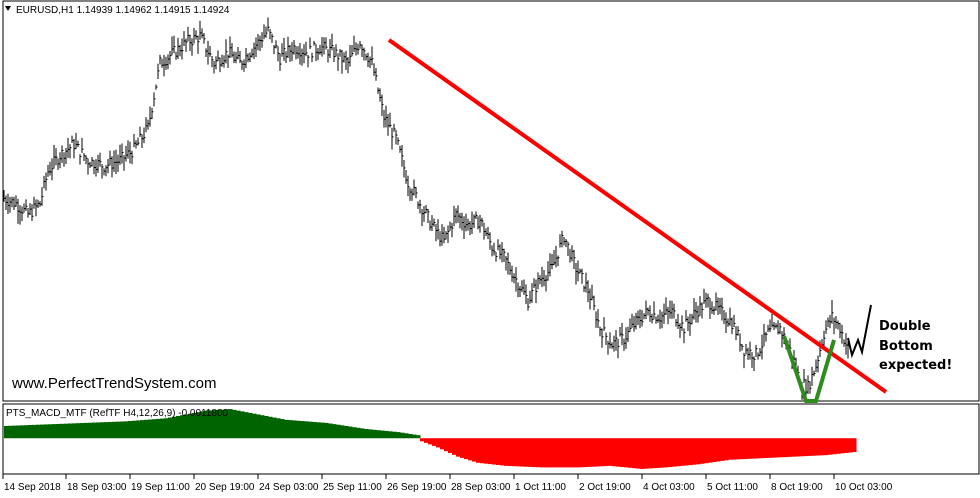 This screenshot has height=498, width=980. Describe the element at coordinates (809, 369) in the screenshot. I see `double-bottom-v-mark` at that location.